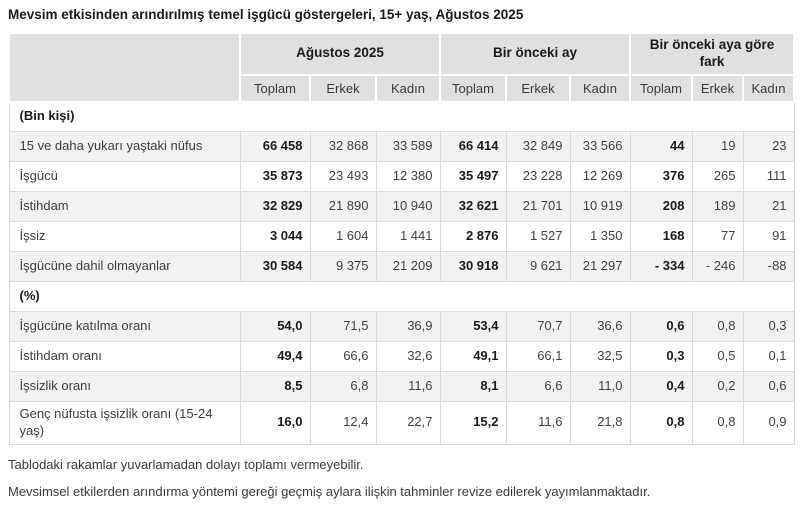 Image resolution: width=806 pixels, height=518 pixels. I want to click on section-row: (Bin kişi), so click(401, 117).